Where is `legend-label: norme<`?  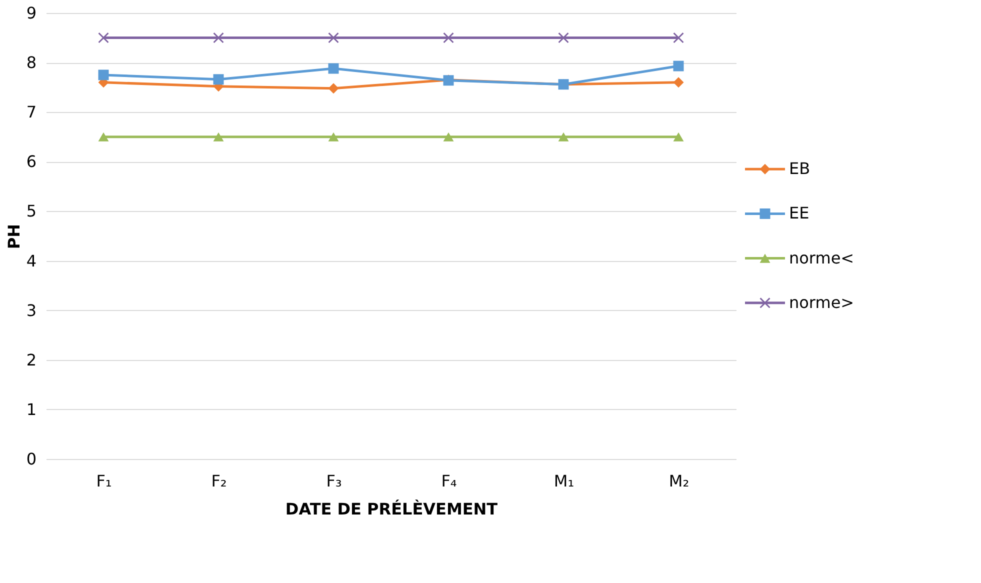
legend-label: norme< is located at coordinates (821, 258).